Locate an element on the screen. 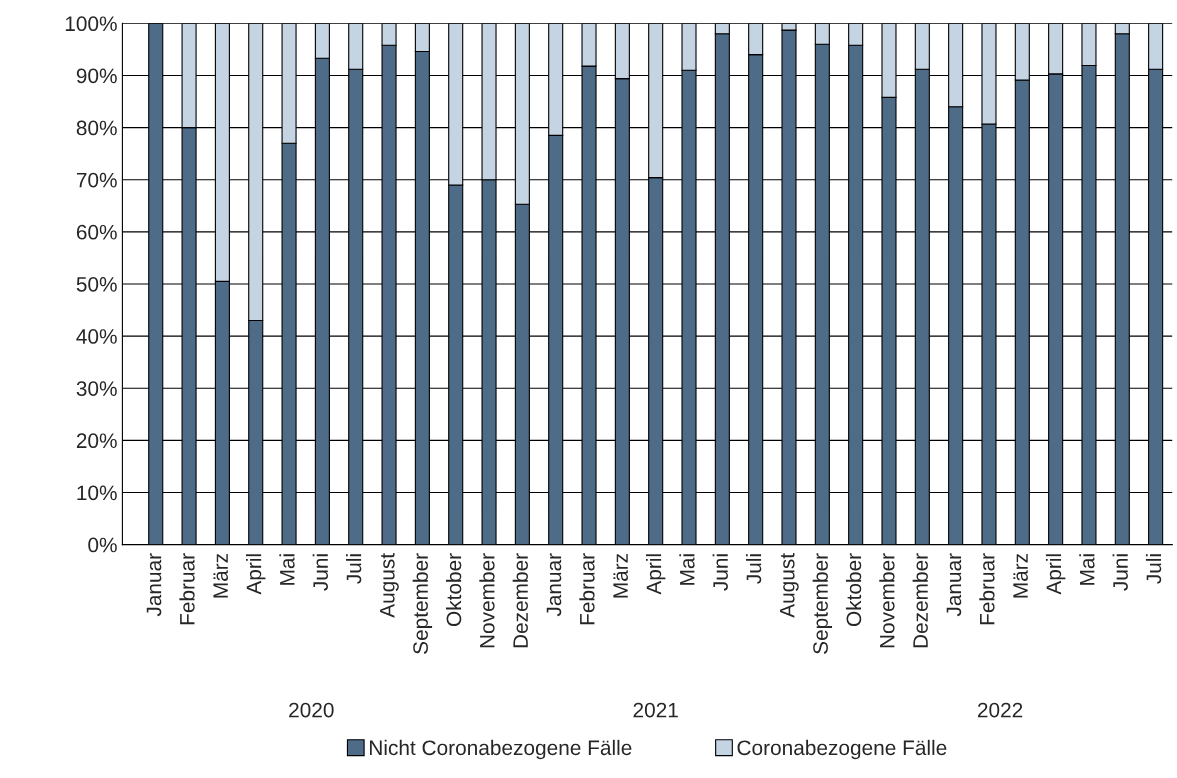  y-tick-label: 30% is located at coordinates (96, 388).